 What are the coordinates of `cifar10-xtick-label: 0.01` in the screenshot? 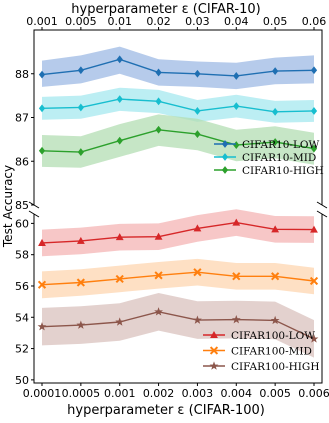 It's located at (119, 21).